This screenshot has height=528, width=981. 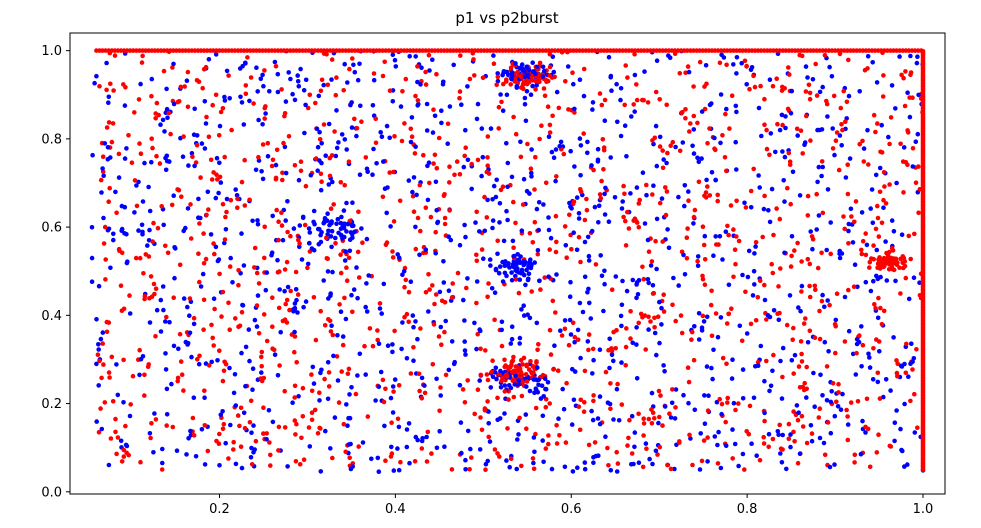 I want to click on y-tick-label: 0.4, so click(x=51, y=316).